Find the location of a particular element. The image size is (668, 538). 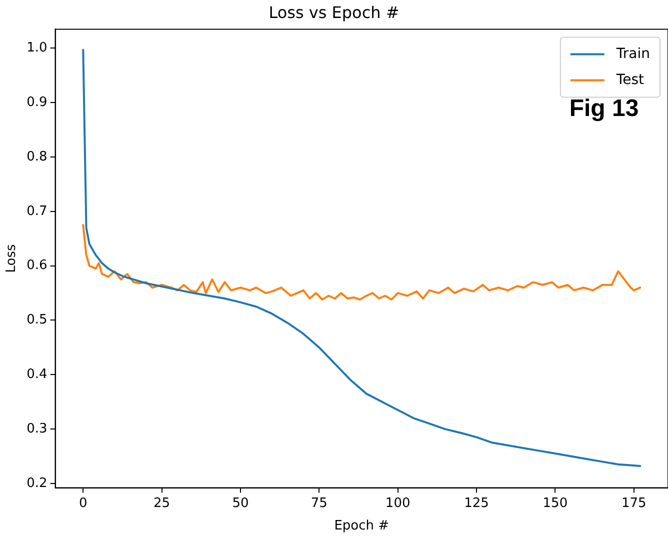

x-tick-label: 75 is located at coordinates (319, 503).